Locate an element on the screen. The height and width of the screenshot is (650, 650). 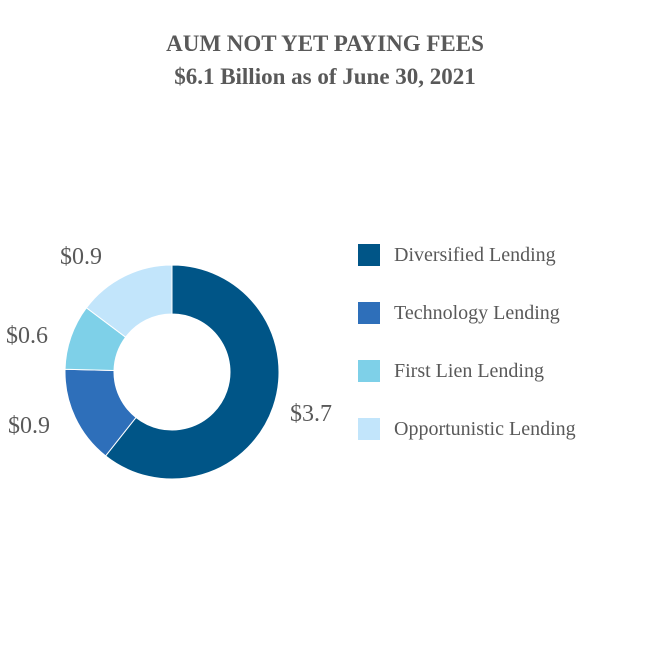
legend-label-first-lien-lending: First Lien Lending is located at coordinates (469, 370).